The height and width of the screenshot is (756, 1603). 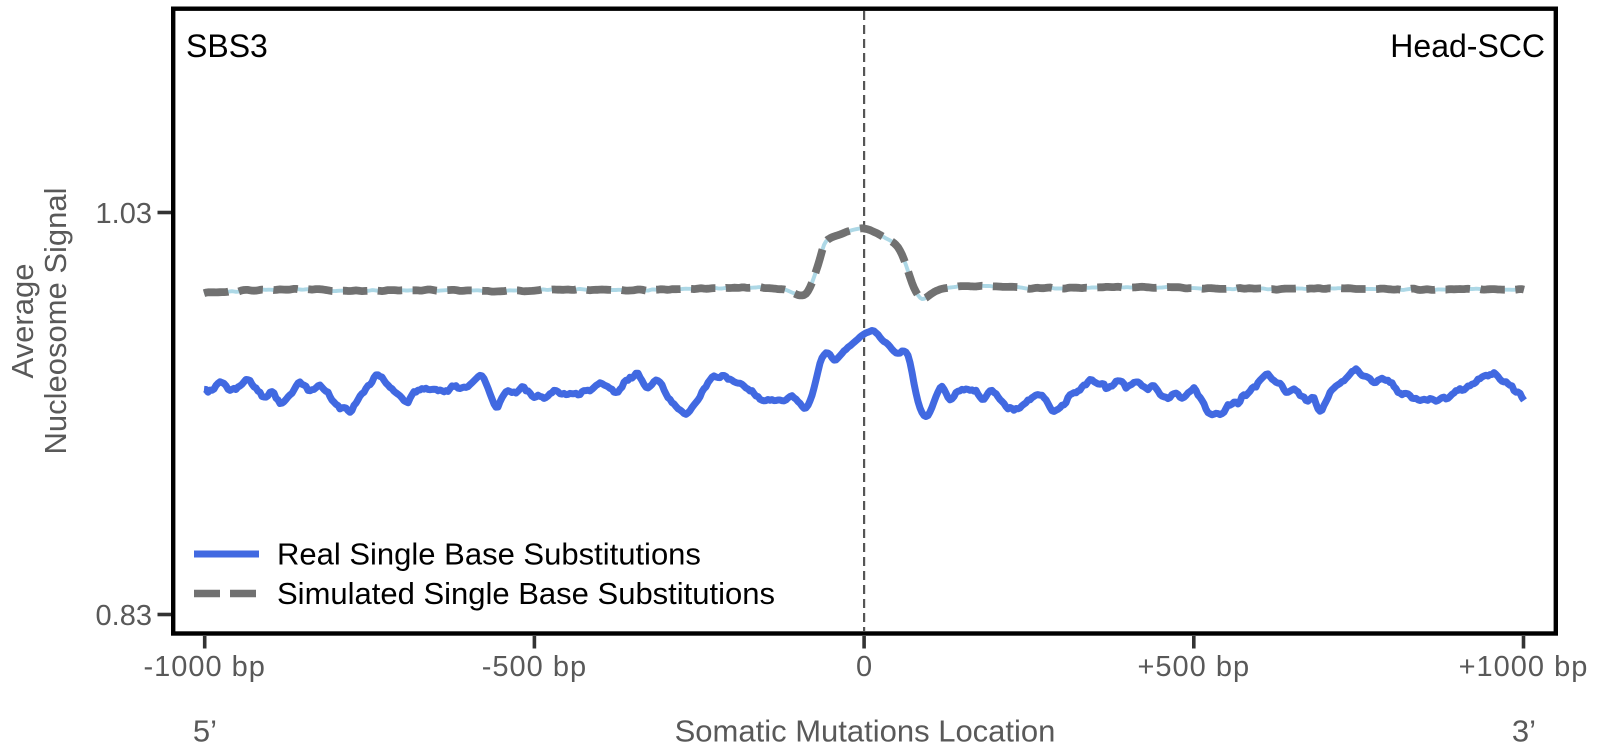 What do you see at coordinates (55, 320) in the screenshot?
I see `svg-text: Nucleosome Signal` at bounding box center [55, 320].